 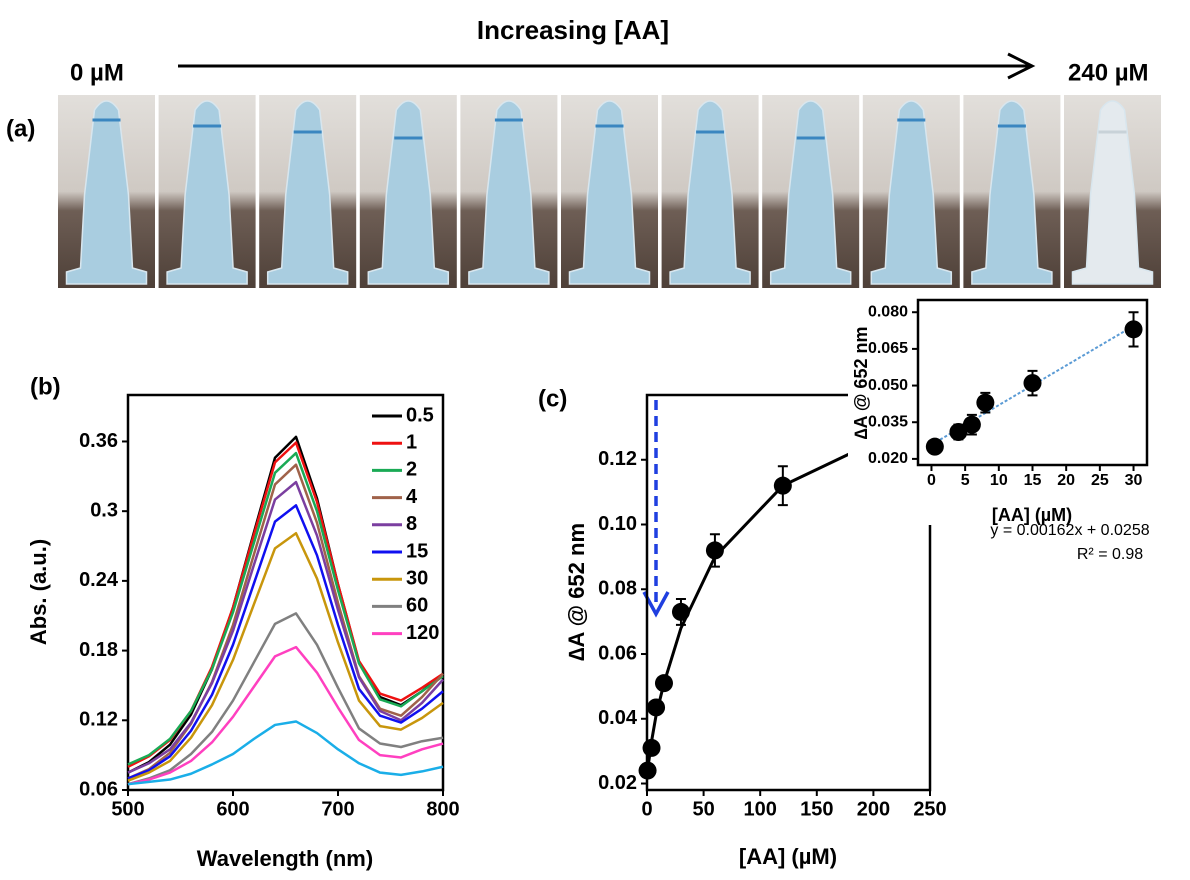 I want to click on y-tick-label: 0.065, so click(x=888, y=348).